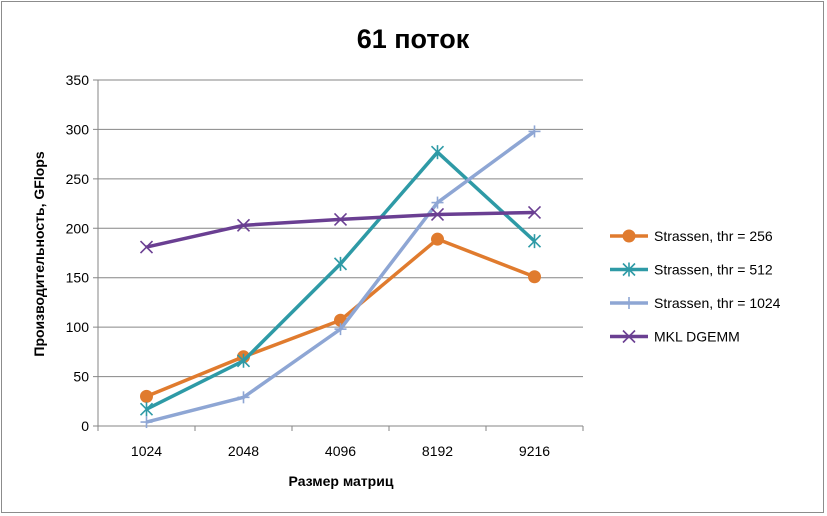  What do you see at coordinates (534, 451) in the screenshot?
I see `x-tick-label: 9216` at bounding box center [534, 451].